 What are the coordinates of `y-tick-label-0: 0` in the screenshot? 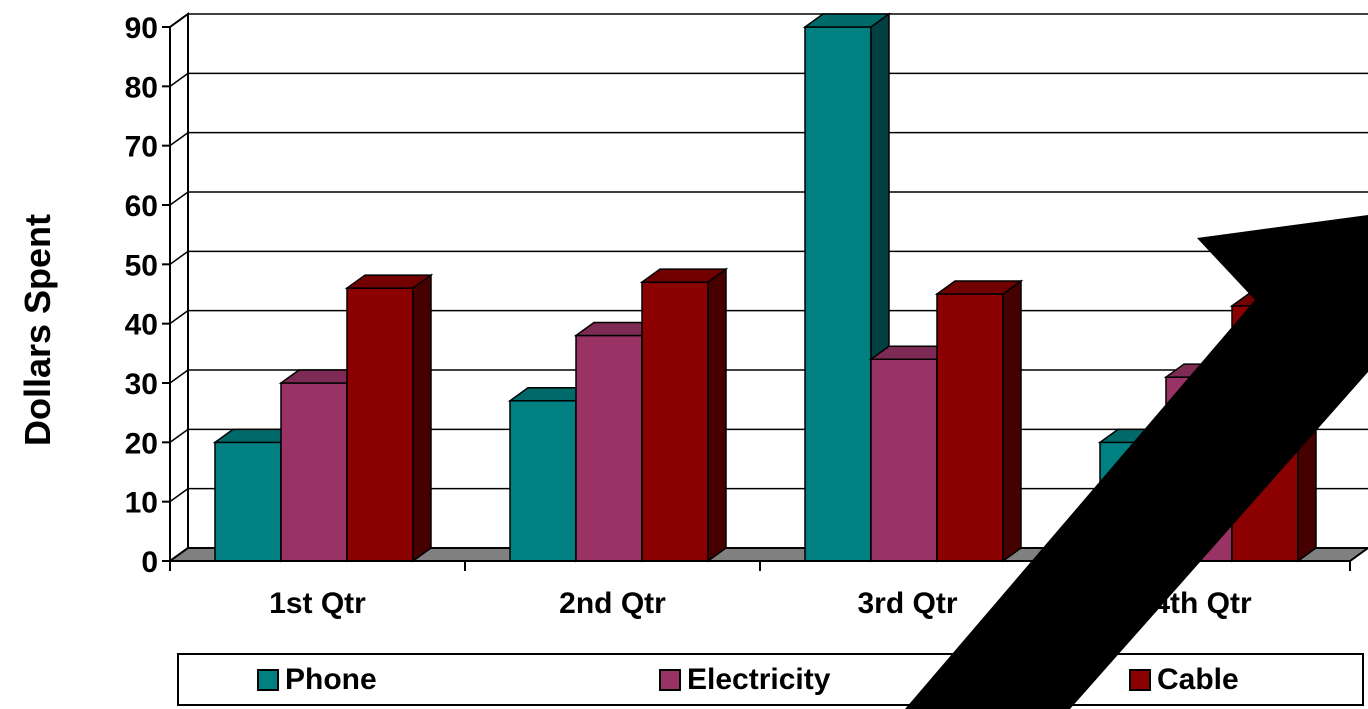 It's located at (149, 562).